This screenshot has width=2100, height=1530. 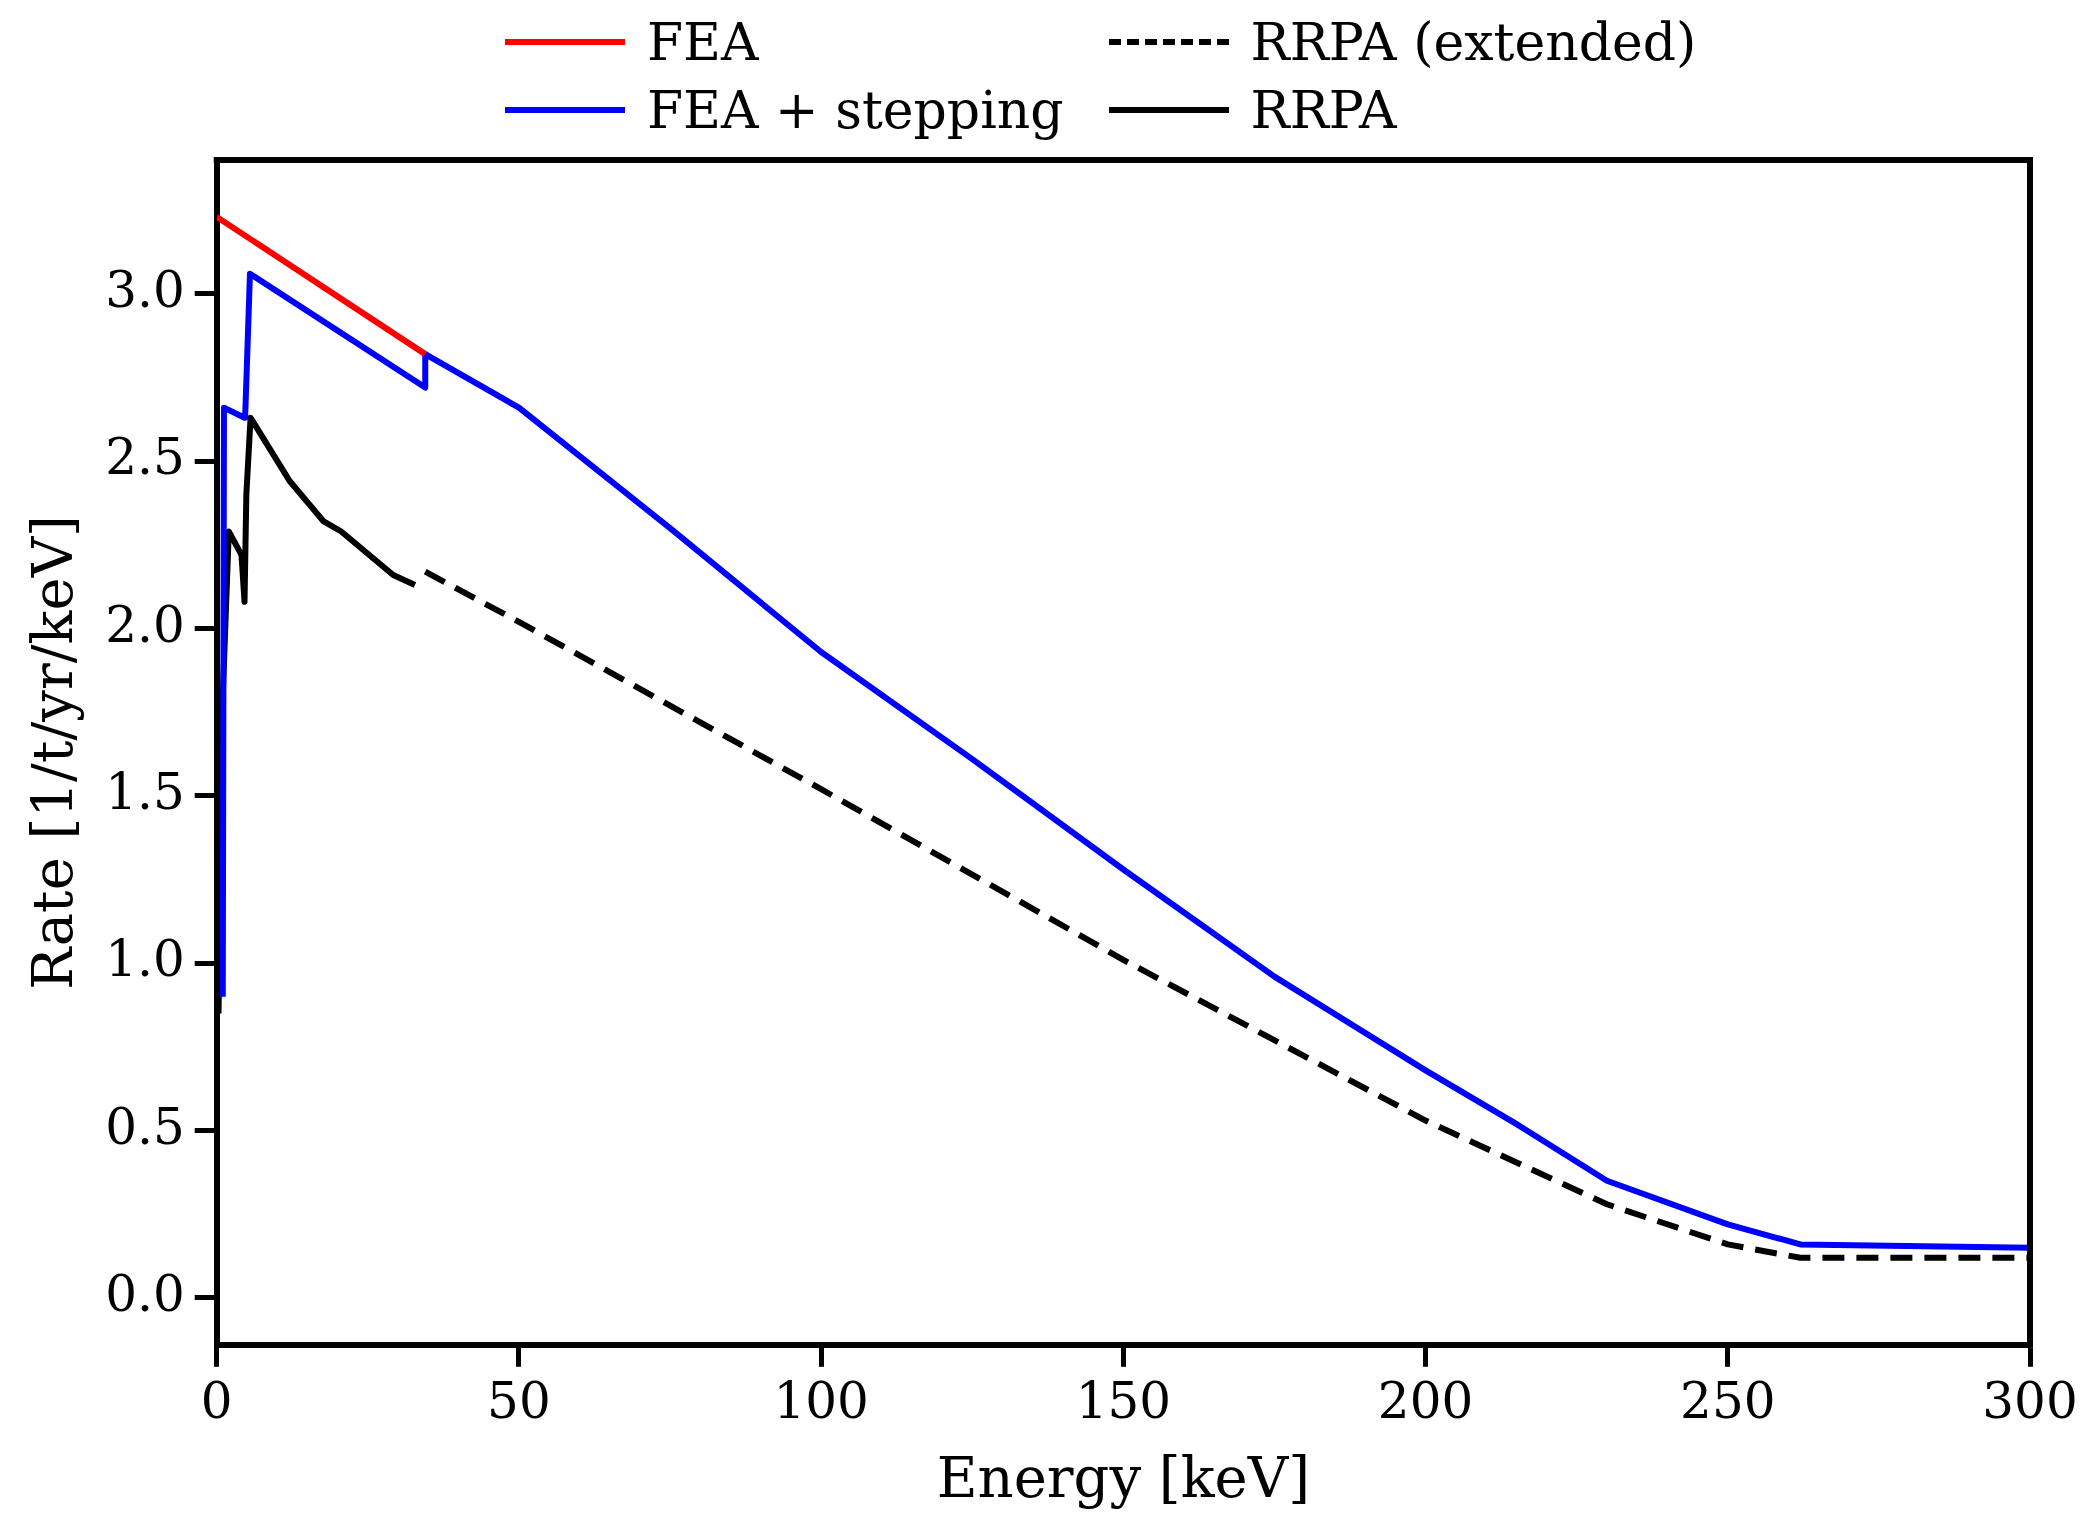 What do you see at coordinates (1473, 42) in the screenshot?
I see `legend-label: RRPA (extended)` at bounding box center [1473, 42].